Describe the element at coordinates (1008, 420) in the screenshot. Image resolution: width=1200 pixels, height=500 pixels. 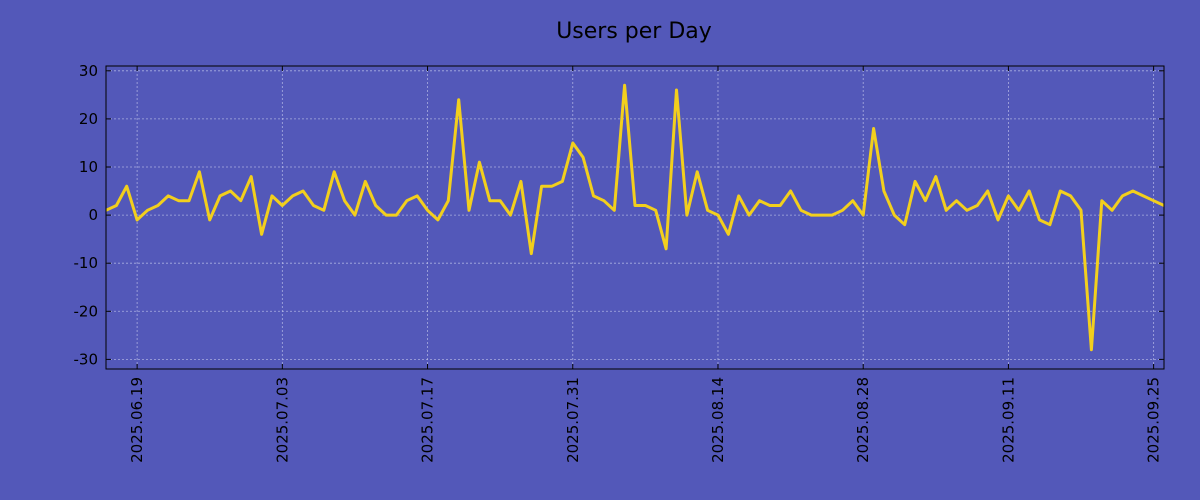
I see `x-tick-label: 2025.09.11` at that location.